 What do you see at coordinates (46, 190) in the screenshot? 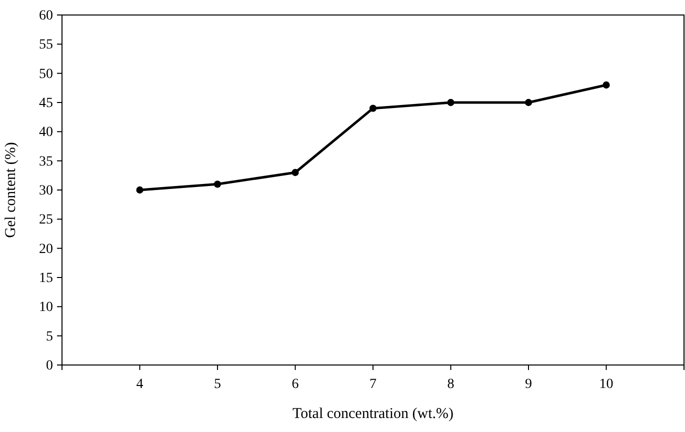
I see `y-tick-label: 30` at bounding box center [46, 190].